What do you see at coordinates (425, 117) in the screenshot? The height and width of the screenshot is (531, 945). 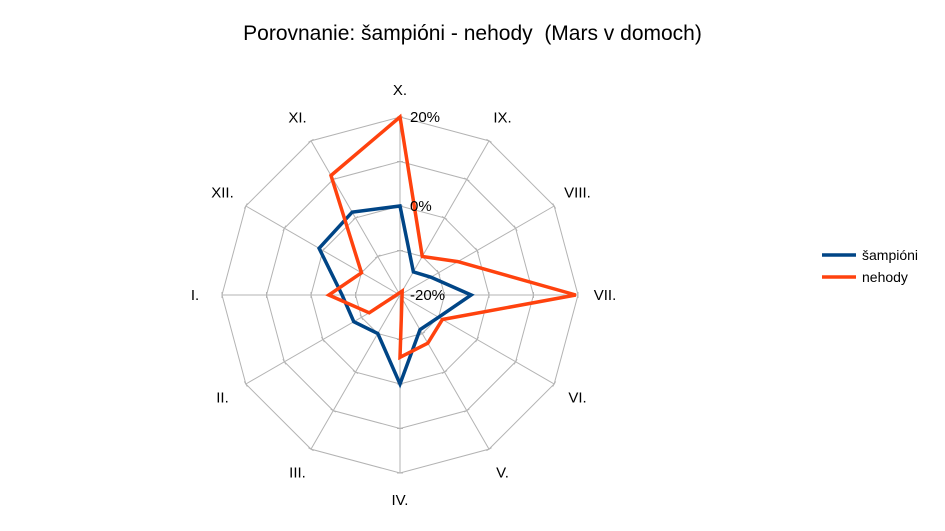 I see `radial-tick-label: 20%` at bounding box center [425, 117].